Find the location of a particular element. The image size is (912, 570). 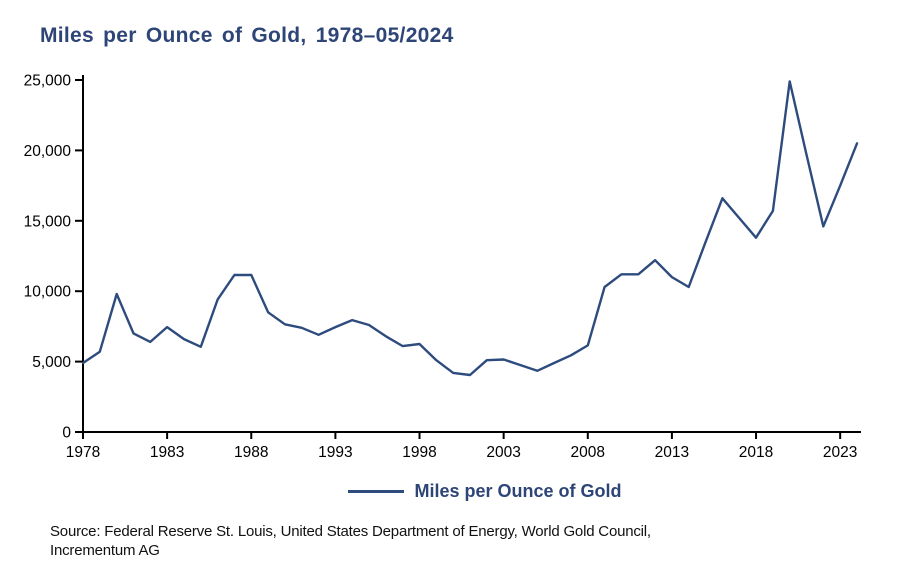

x-tick-label: 2023 is located at coordinates (840, 452).